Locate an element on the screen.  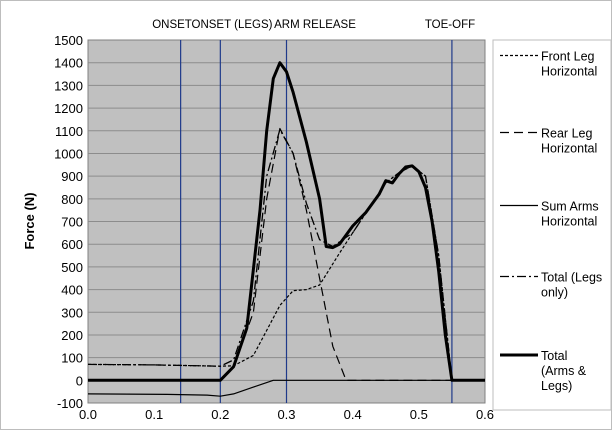
y-tick-label: 1100 is located at coordinates (69, 131).